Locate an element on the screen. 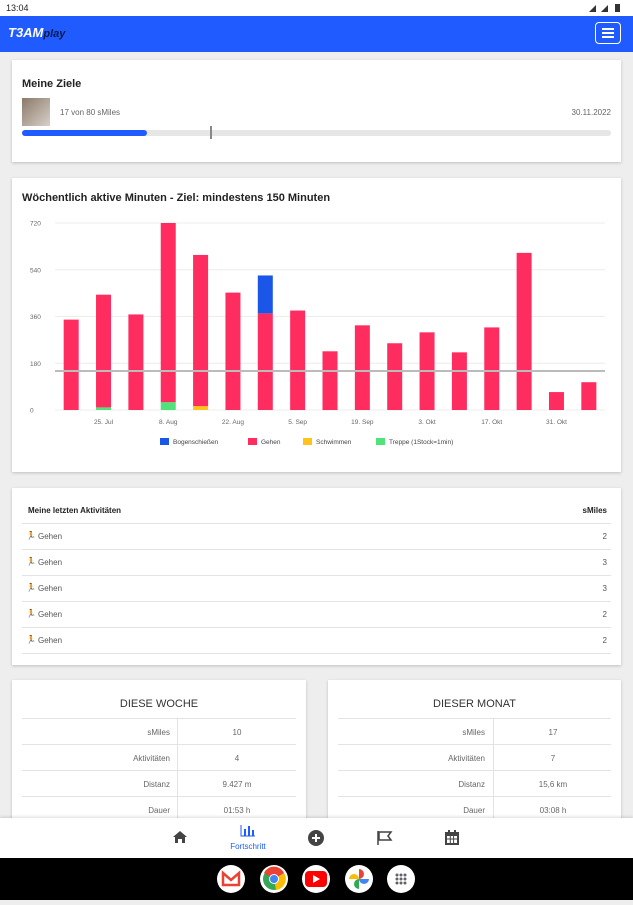  goal-date: 30.11.2022 is located at coordinates (591, 112).